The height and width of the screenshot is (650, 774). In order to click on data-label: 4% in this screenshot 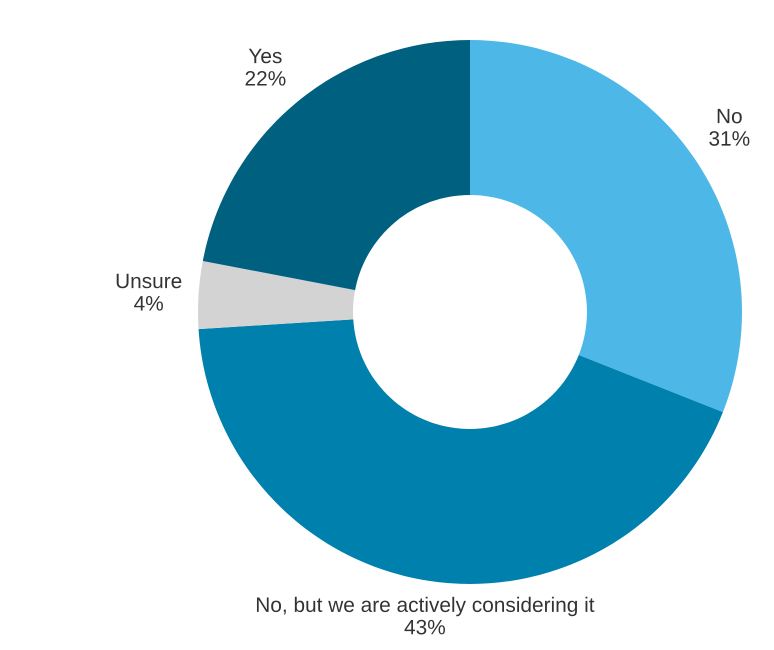, I will do `click(148, 303)`.